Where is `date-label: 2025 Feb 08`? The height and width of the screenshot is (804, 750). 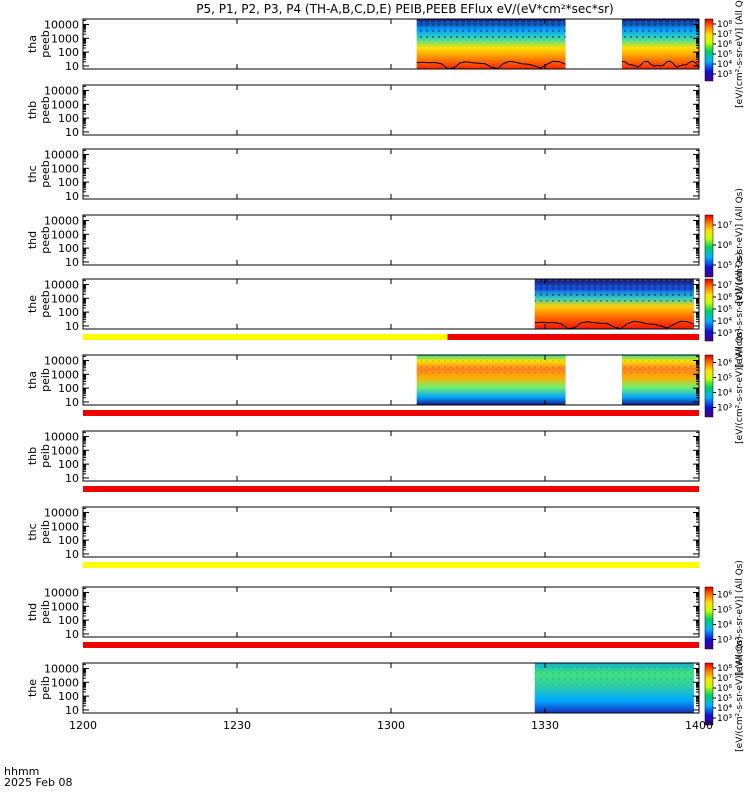 date-label: 2025 Feb 08 is located at coordinates (38, 782).